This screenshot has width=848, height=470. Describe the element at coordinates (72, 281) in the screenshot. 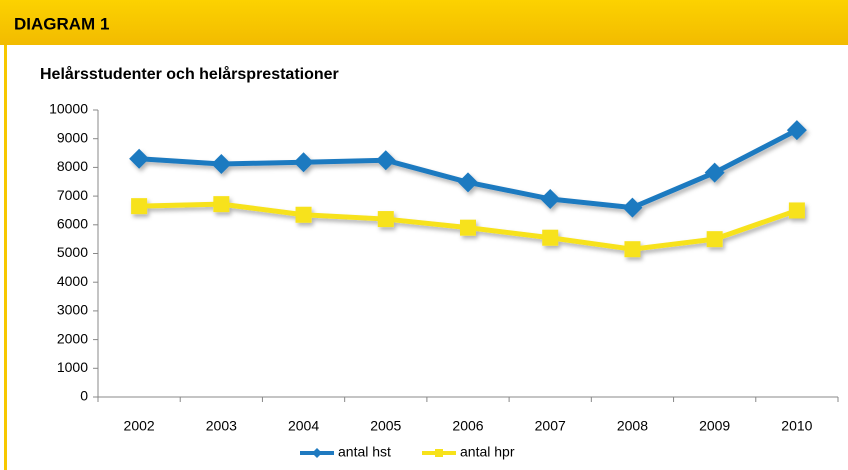

I see `y-tick-label: 4000` at that location.